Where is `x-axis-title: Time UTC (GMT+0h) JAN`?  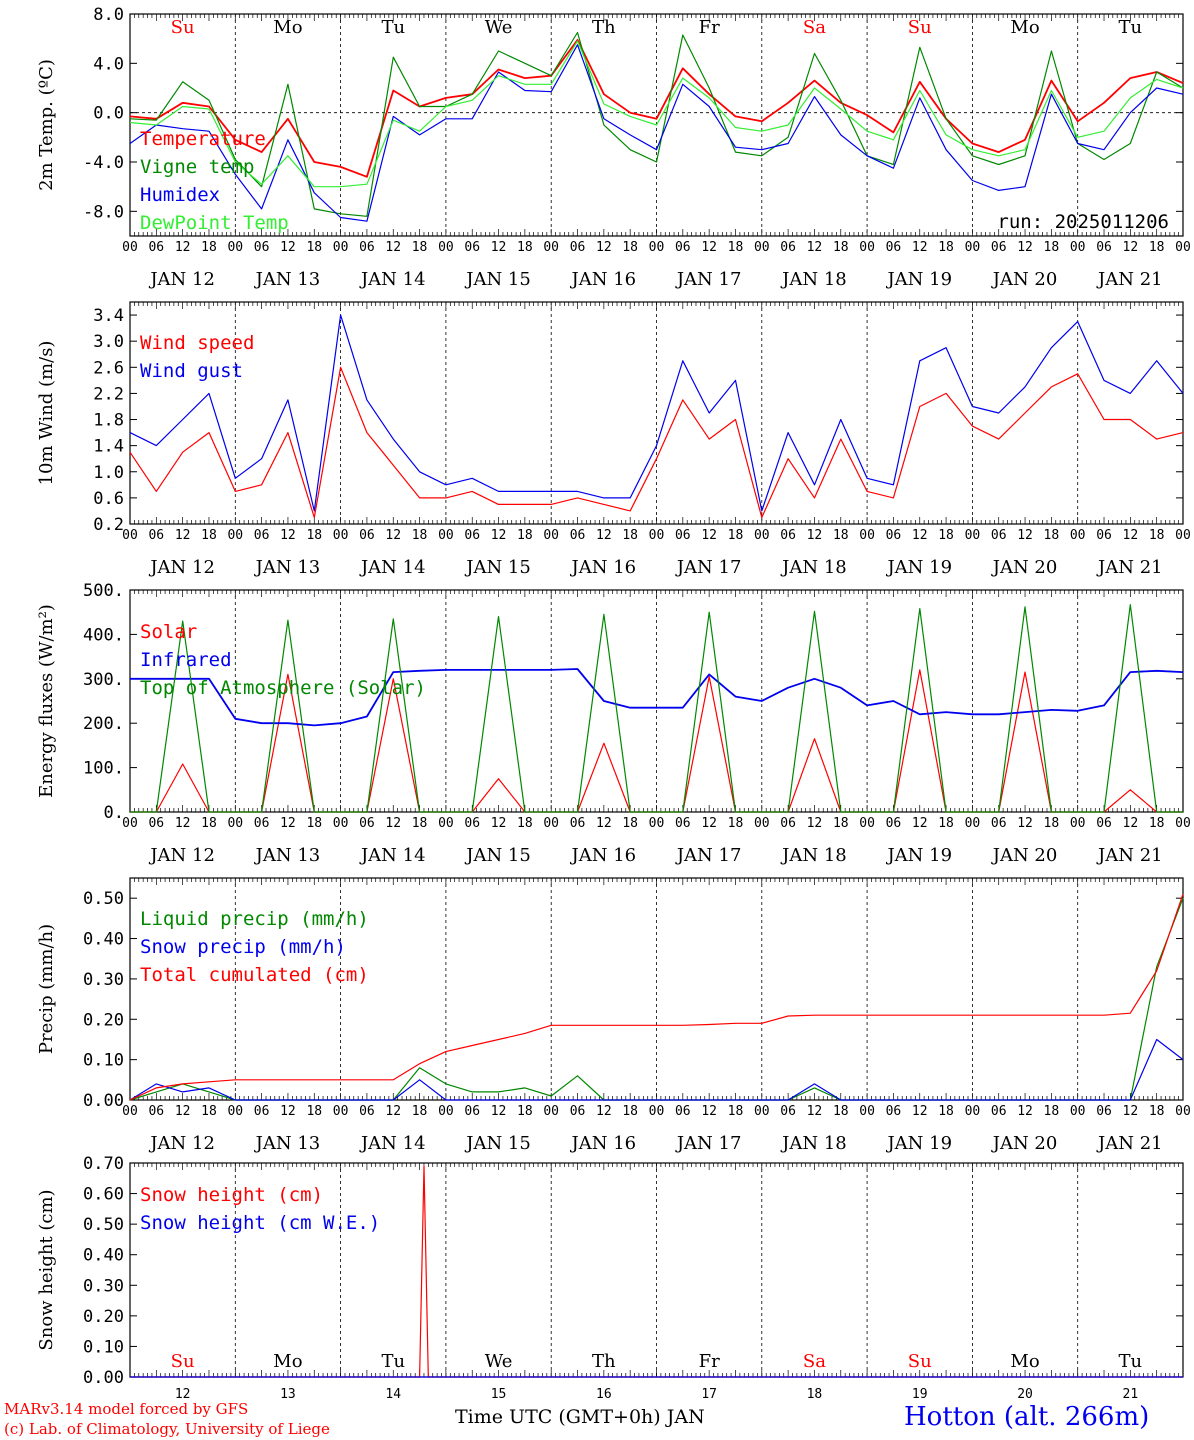 x-axis-title: Time UTC (GMT+0h) JAN is located at coordinates (580, 1417).